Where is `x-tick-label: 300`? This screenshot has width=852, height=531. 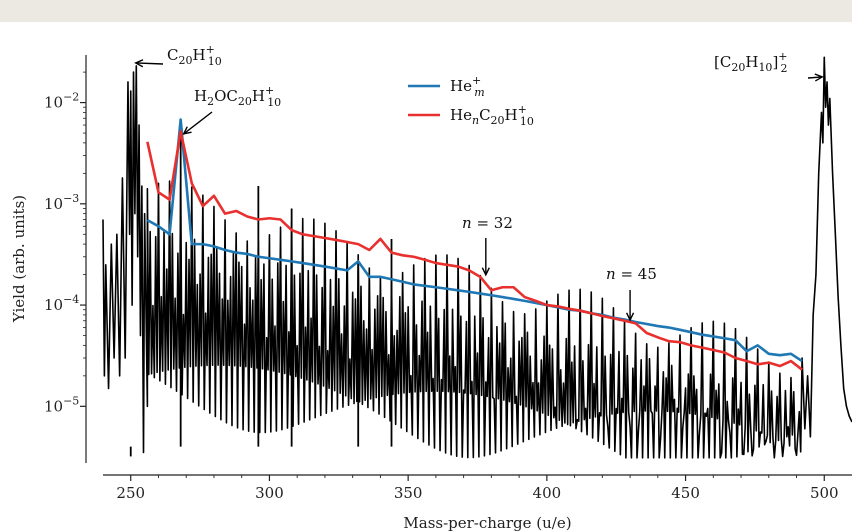 x-tick-label: 300 is located at coordinates (269, 493).